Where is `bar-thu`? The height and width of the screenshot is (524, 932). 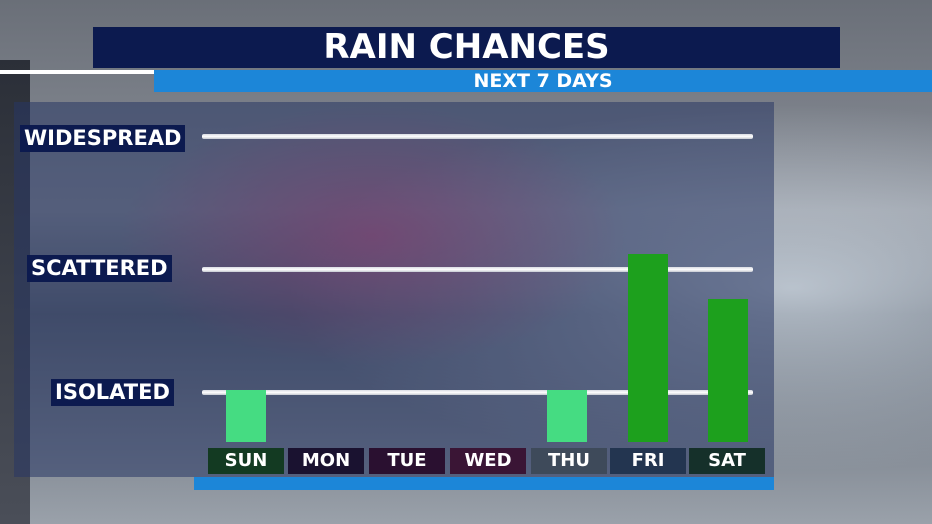 bar-thu is located at coordinates (567, 416).